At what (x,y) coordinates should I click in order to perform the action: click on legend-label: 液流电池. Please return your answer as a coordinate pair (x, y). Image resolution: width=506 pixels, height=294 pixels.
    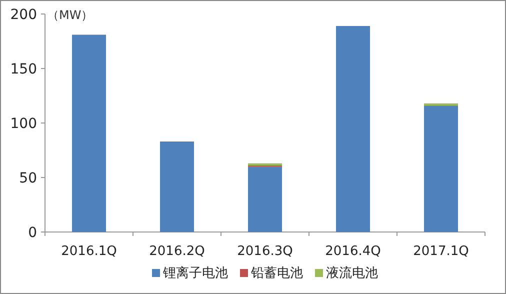
    Looking at the image, I should click on (352, 273).